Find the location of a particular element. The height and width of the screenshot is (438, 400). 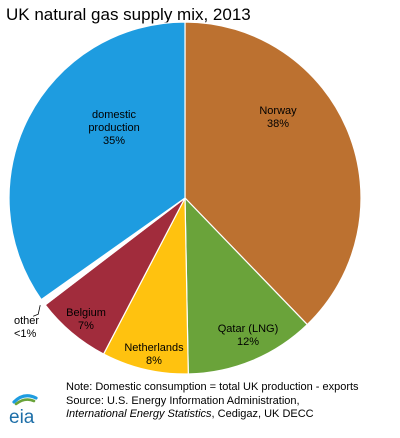

slice-label: Qatar (LNG) 12% is located at coordinates (248, 335).